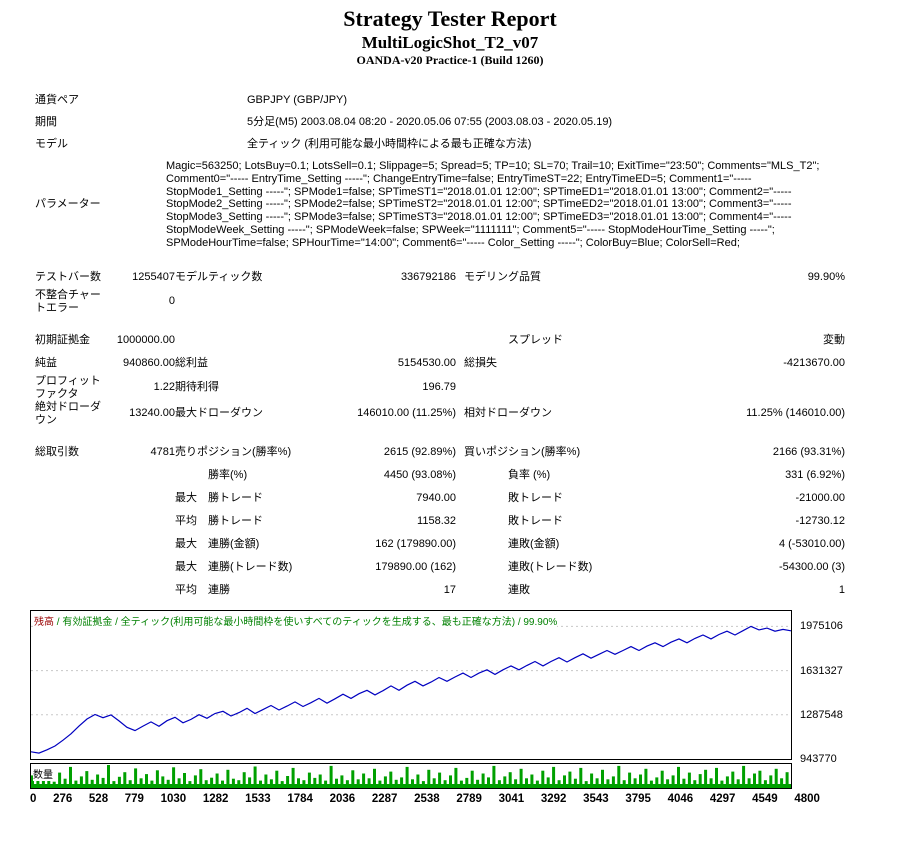 The height and width of the screenshot is (844, 900). I want to click on volume-histogram, so click(411, 776).